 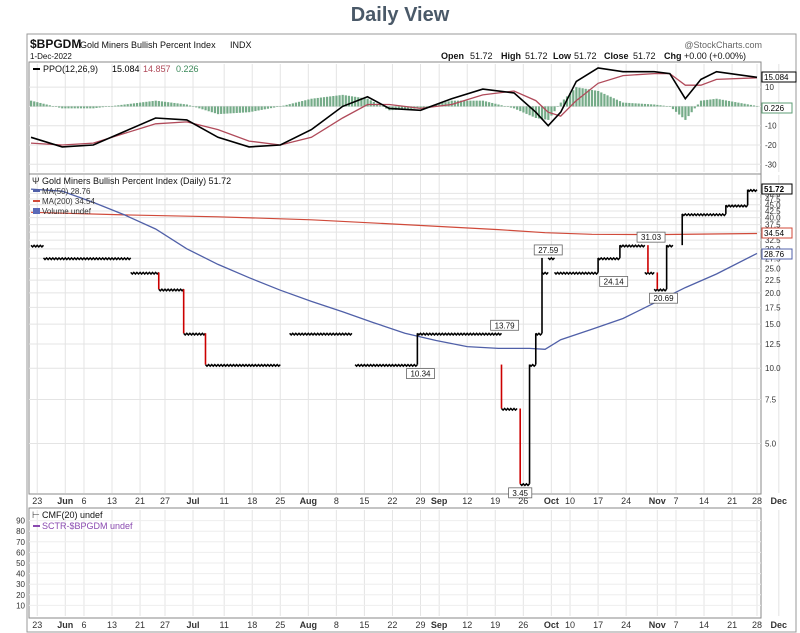 What do you see at coordinates (773, 324) in the screenshot?
I see `price-tick-label: 15.0` at bounding box center [773, 324].